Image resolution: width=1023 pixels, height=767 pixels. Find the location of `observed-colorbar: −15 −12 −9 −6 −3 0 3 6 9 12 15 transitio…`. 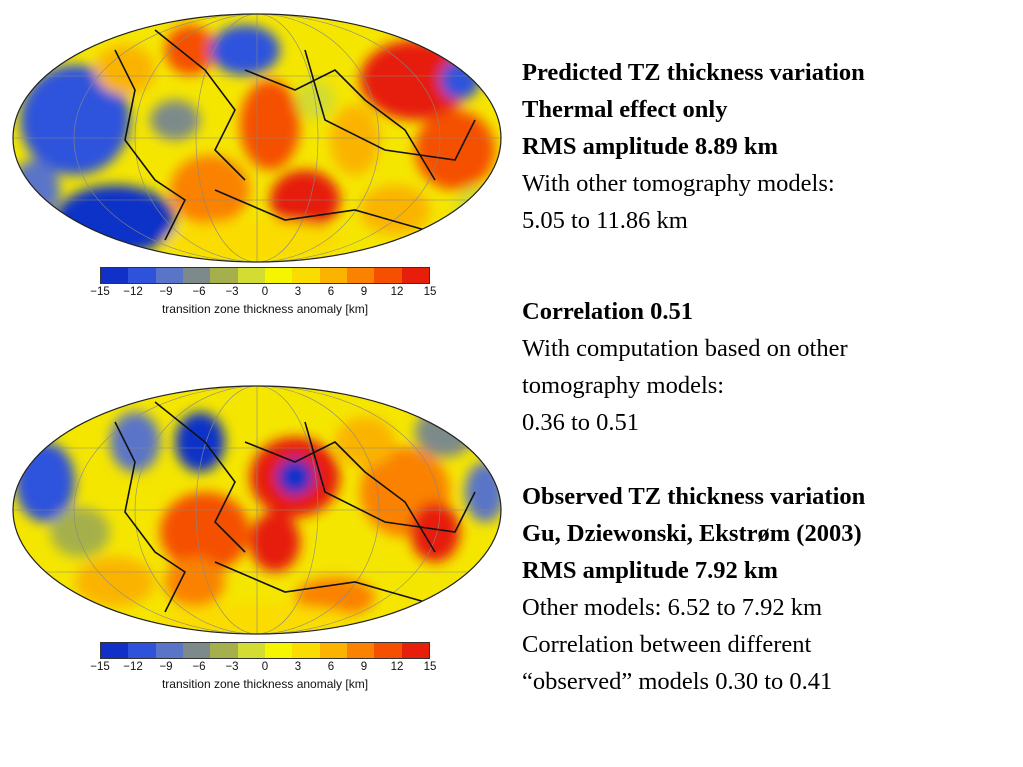

observed-colorbar: −15 −12 −9 −6 −3 0 3 6 9 12 15 transitio… is located at coordinates (263, 666).